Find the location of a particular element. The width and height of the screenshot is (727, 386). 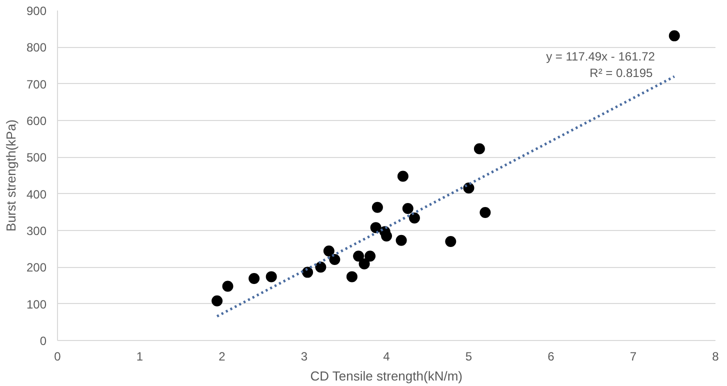

y-tick-label: 0 is located at coordinates (43, 341).